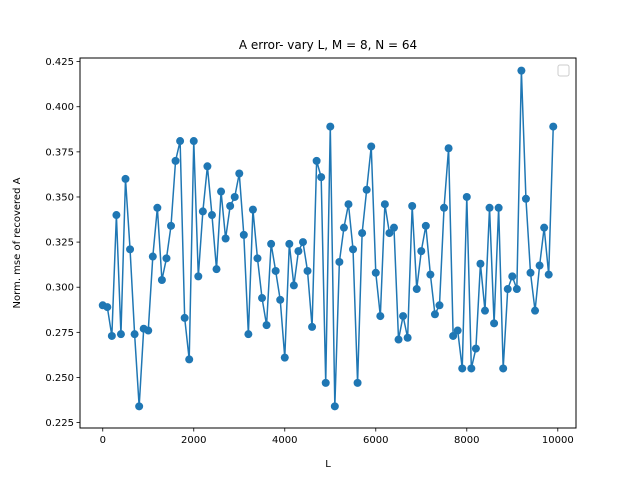 This screenshot has height=480, width=640. I want to click on y-axis-label: Norm. mse of recovered A, so click(17, 242).